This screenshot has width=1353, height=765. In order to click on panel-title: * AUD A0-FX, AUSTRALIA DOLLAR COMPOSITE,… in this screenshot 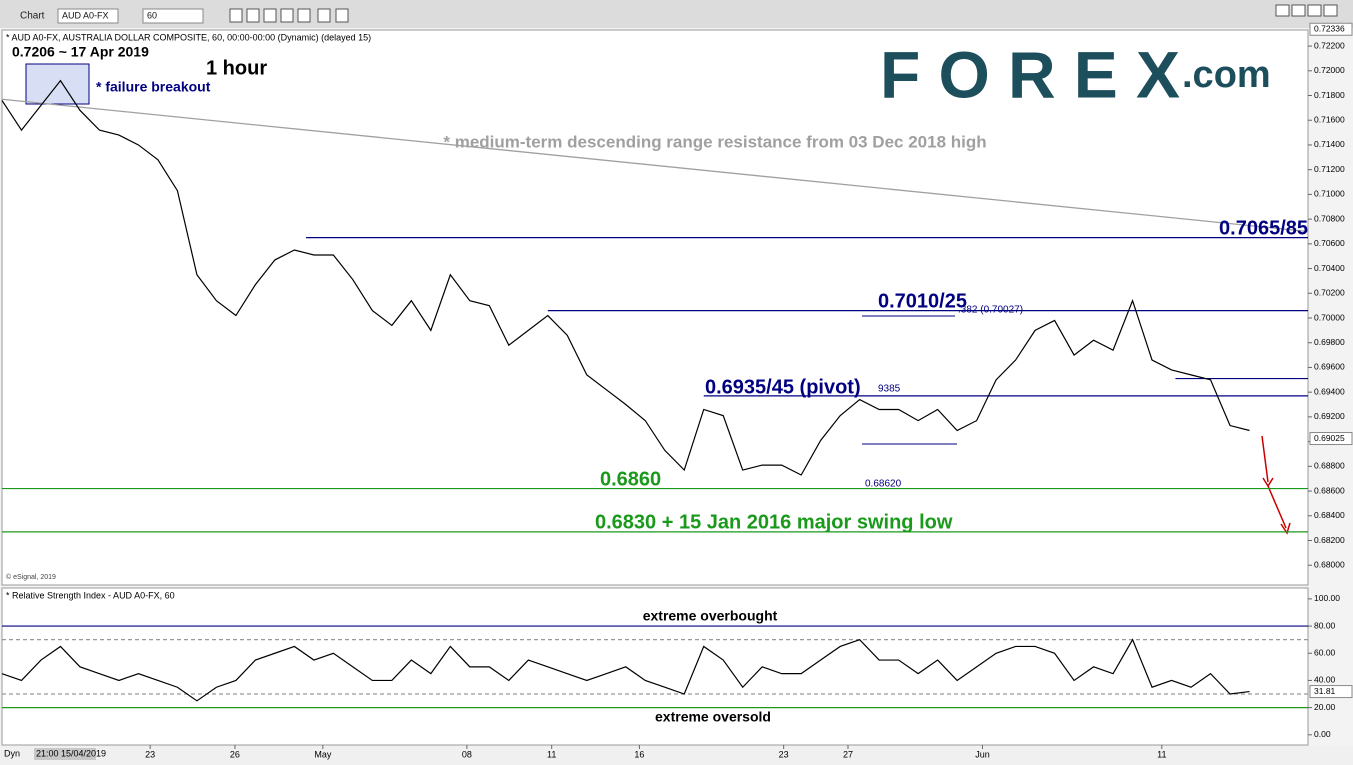, I will do `click(188, 37)`.